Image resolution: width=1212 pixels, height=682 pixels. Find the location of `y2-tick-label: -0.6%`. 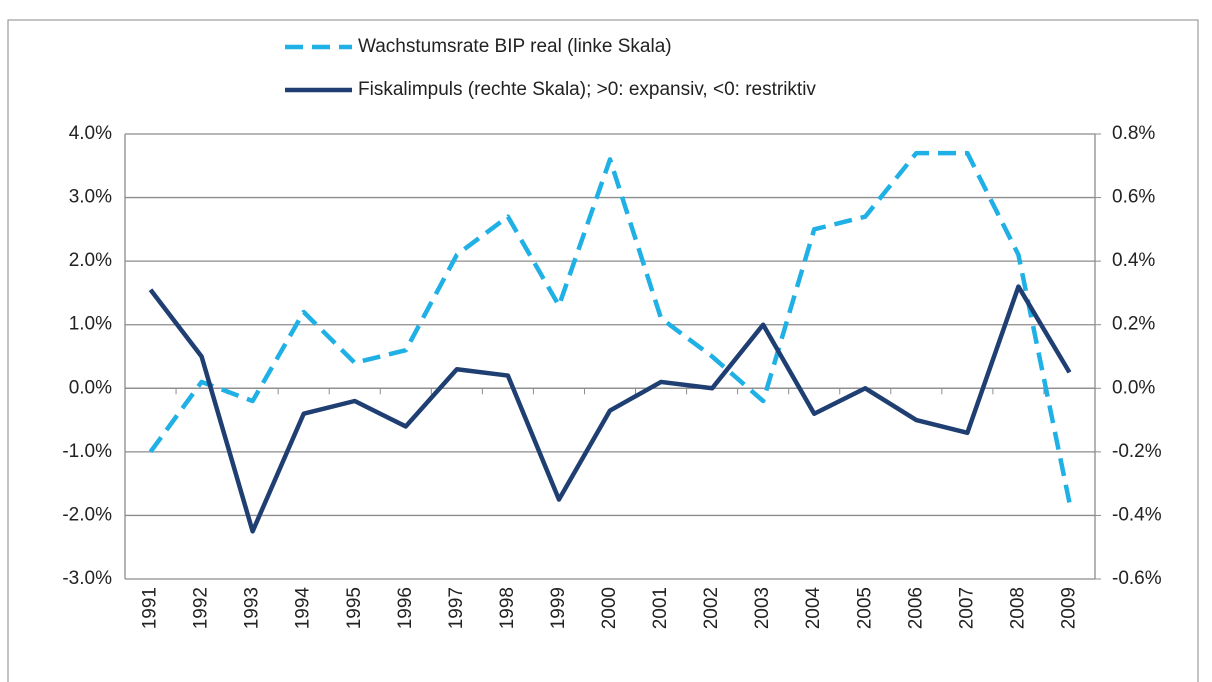

y2-tick-label: -0.6% is located at coordinates (1137, 578).